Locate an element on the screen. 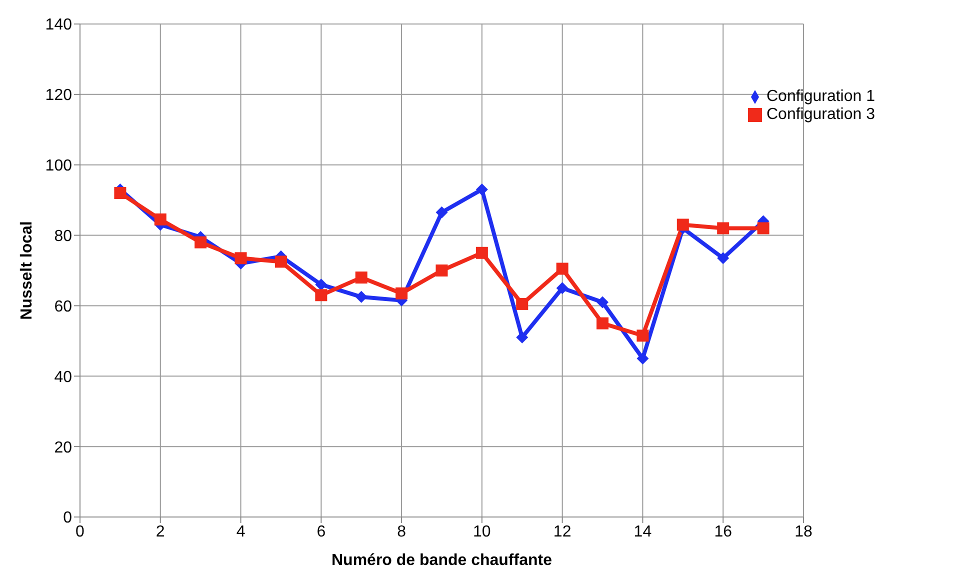  x-tick-label: 16 is located at coordinates (723, 531).